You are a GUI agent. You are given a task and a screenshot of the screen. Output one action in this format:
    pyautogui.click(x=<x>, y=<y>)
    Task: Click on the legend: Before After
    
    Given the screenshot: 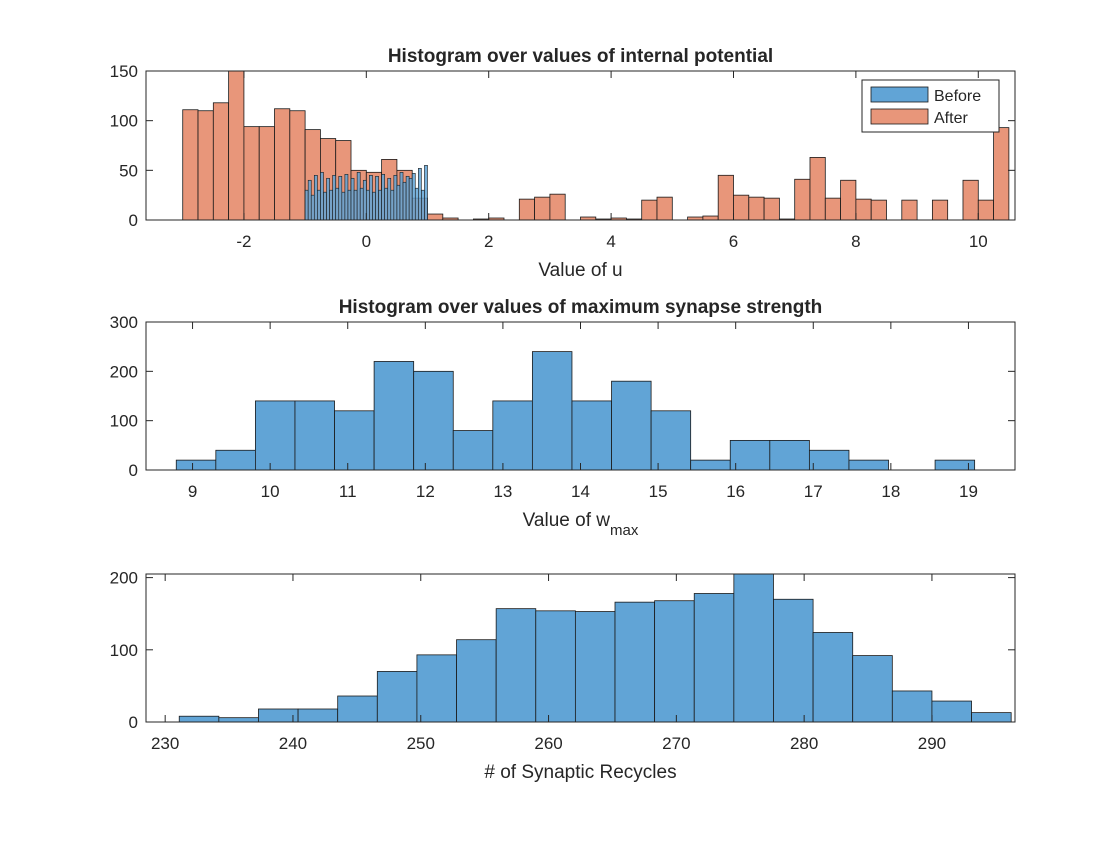 What is the action you would take?
    pyautogui.click(x=930, y=106)
    